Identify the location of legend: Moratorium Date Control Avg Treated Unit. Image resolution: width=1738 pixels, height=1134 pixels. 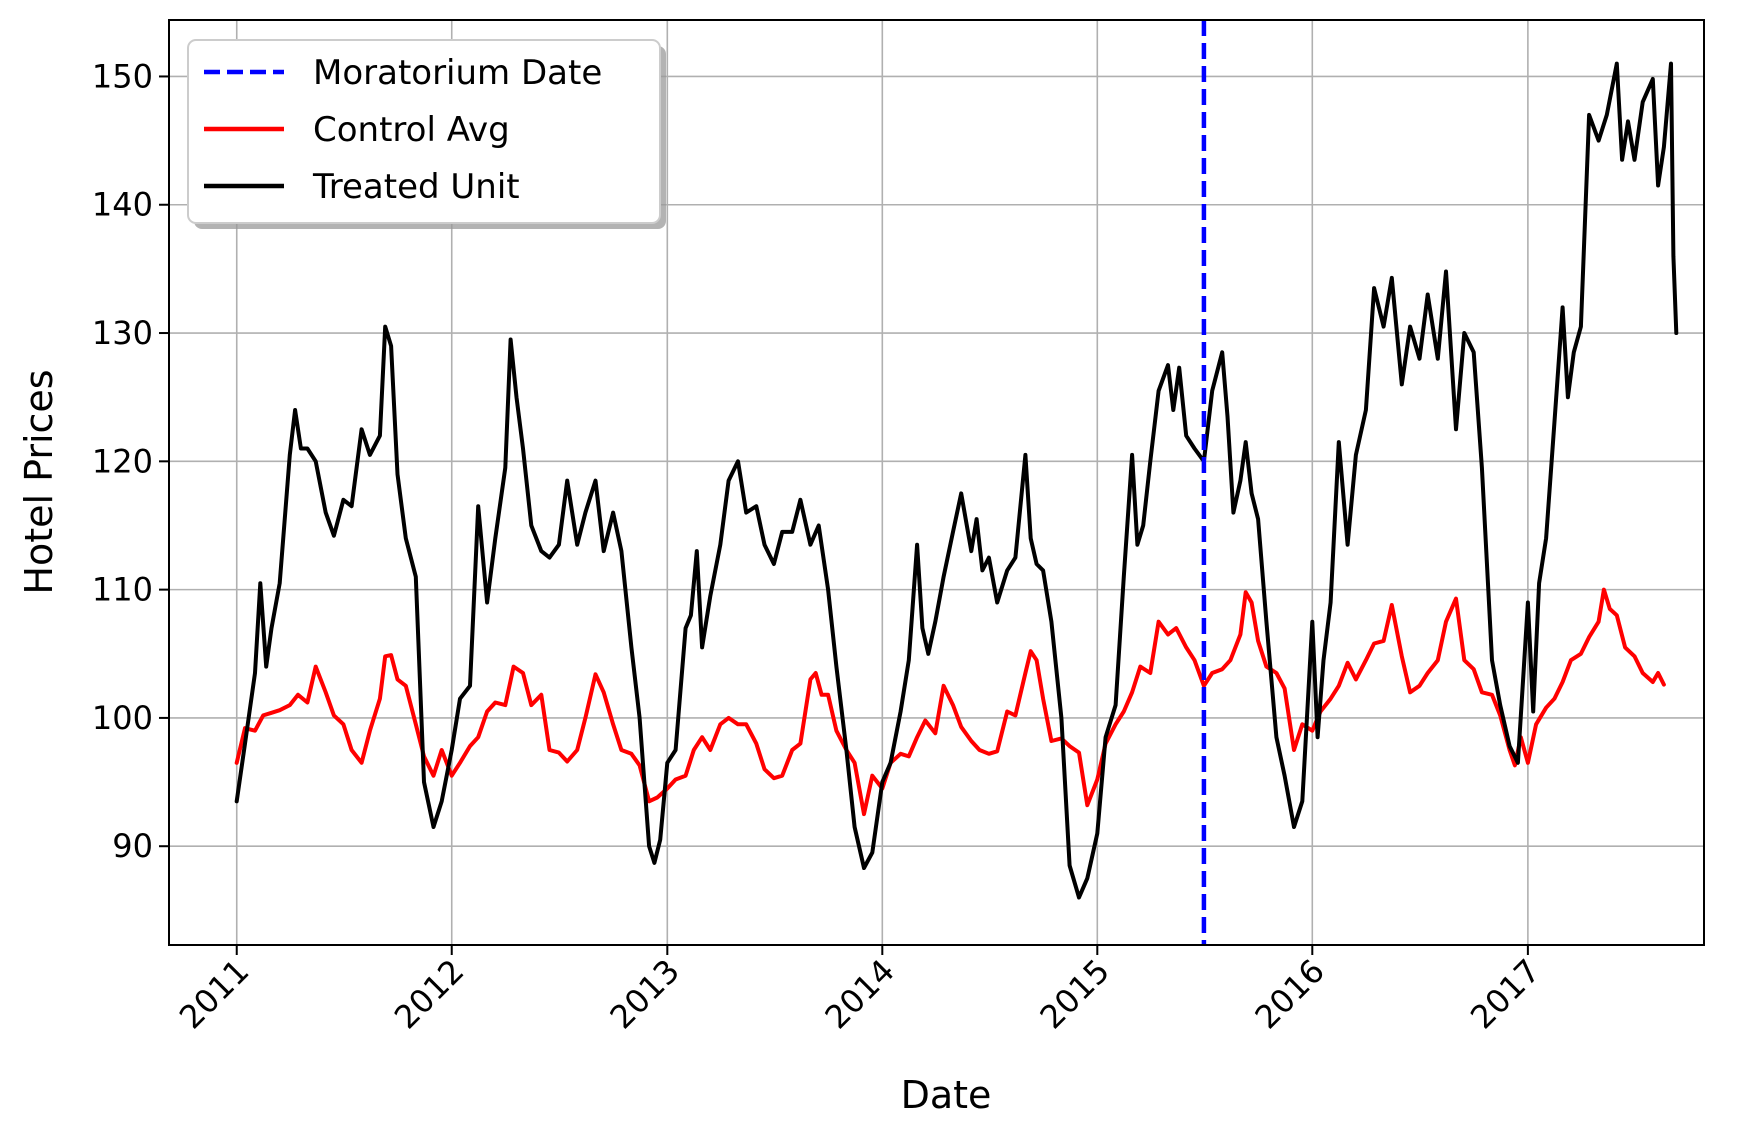
(426, 134).